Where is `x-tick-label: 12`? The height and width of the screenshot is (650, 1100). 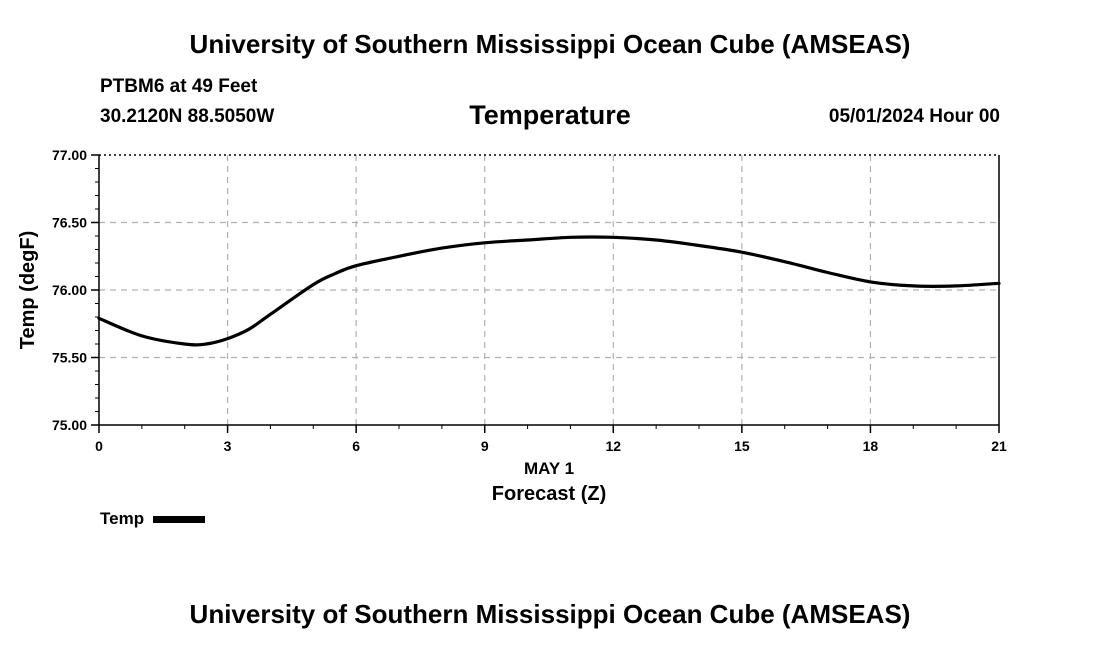
x-tick-label: 12 is located at coordinates (613, 446).